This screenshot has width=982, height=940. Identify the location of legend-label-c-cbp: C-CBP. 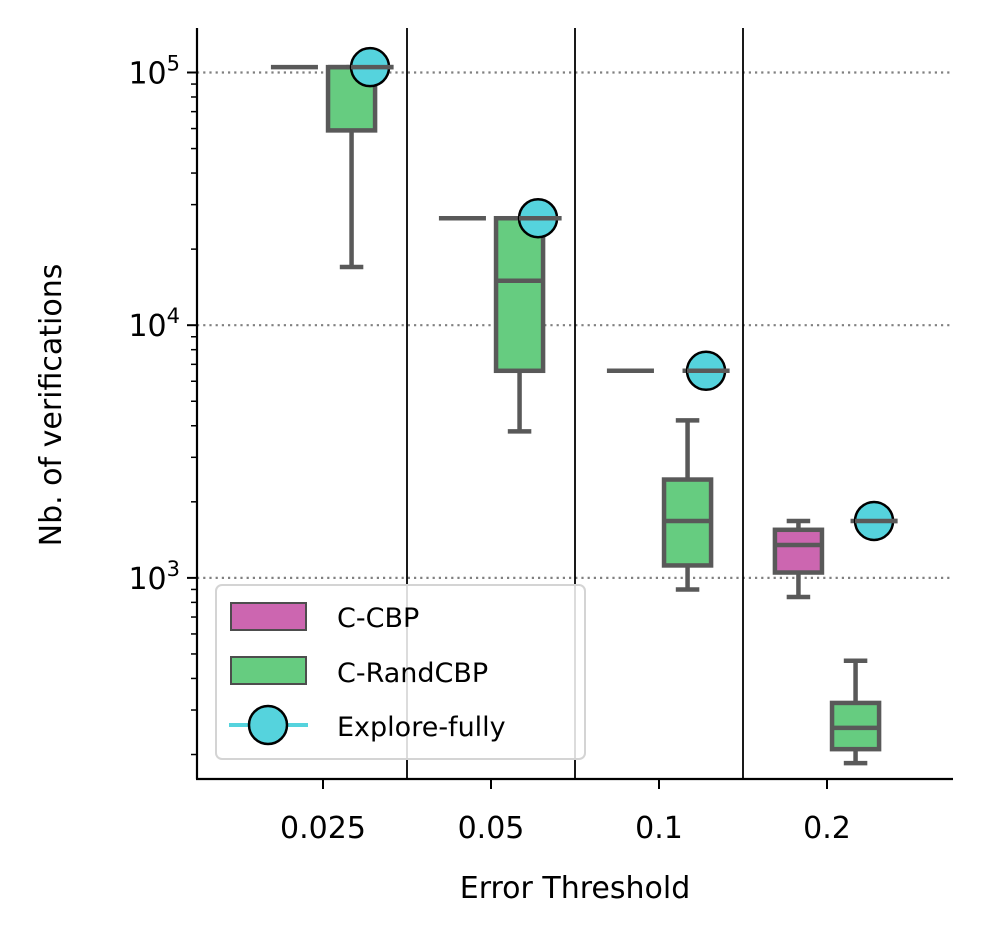
(378, 618).